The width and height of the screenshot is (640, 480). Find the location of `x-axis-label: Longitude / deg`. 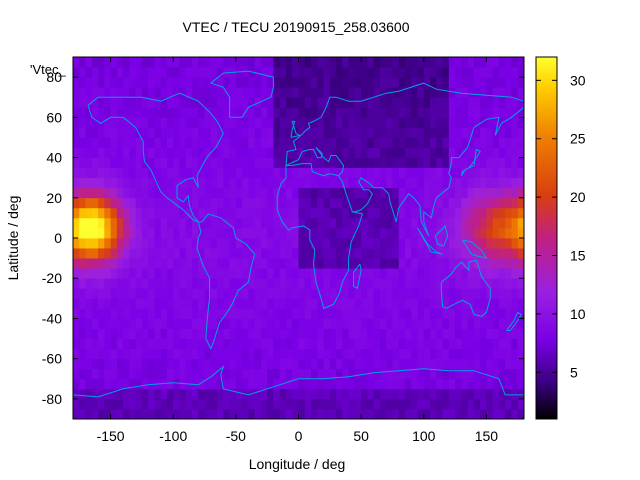

x-axis-label: Longitude / deg is located at coordinates (297, 464).